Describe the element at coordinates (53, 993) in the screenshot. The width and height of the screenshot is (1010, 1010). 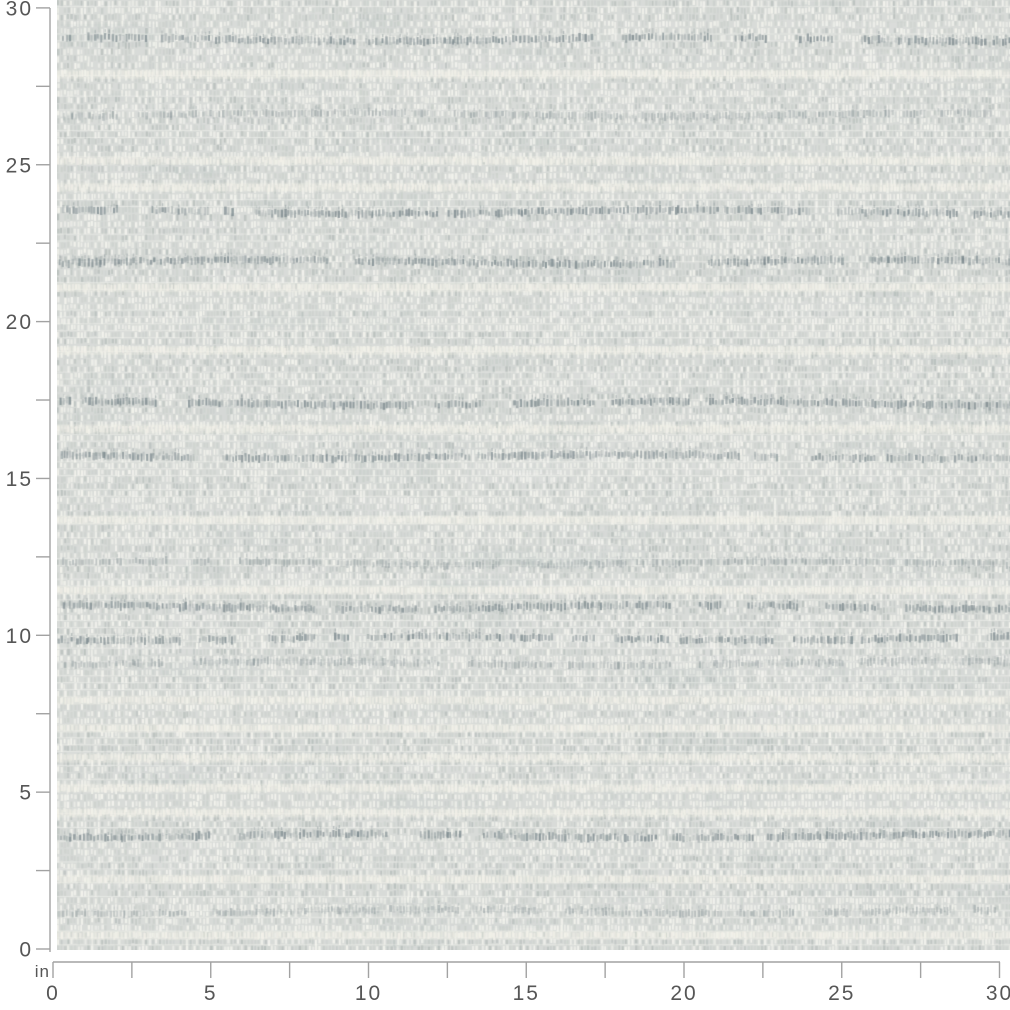
I see `x-axis-tick-label: 0` at that location.